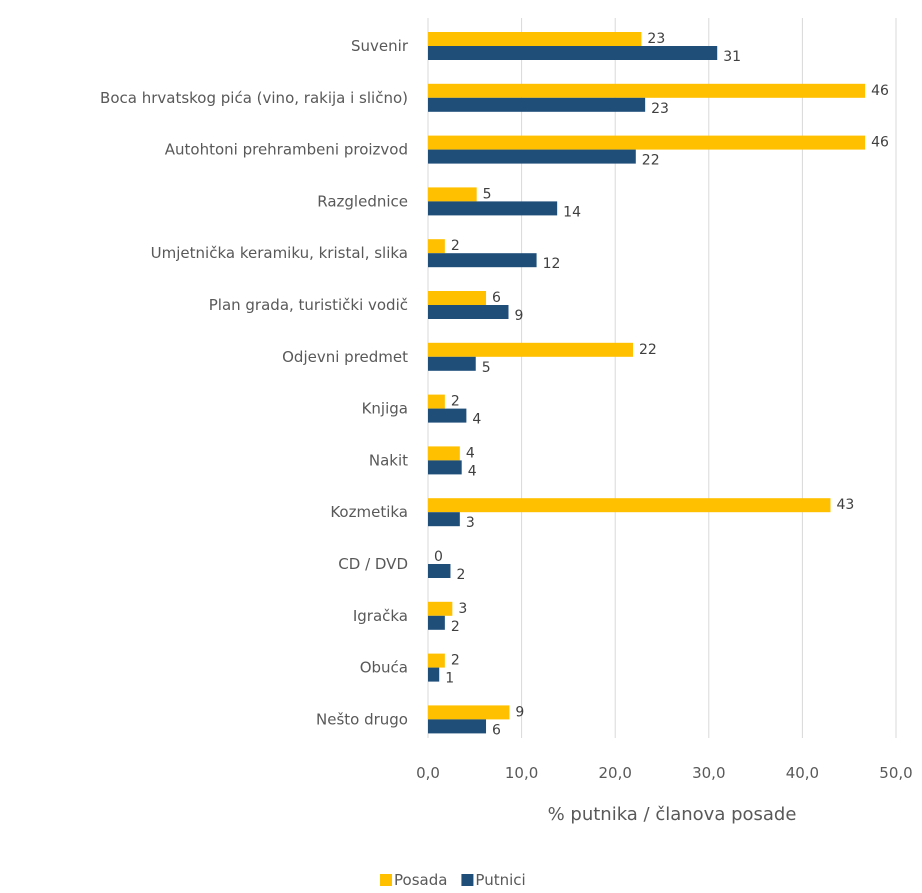 The height and width of the screenshot is (893, 922). I want to click on legend-swatch-putnici, so click(467, 880).